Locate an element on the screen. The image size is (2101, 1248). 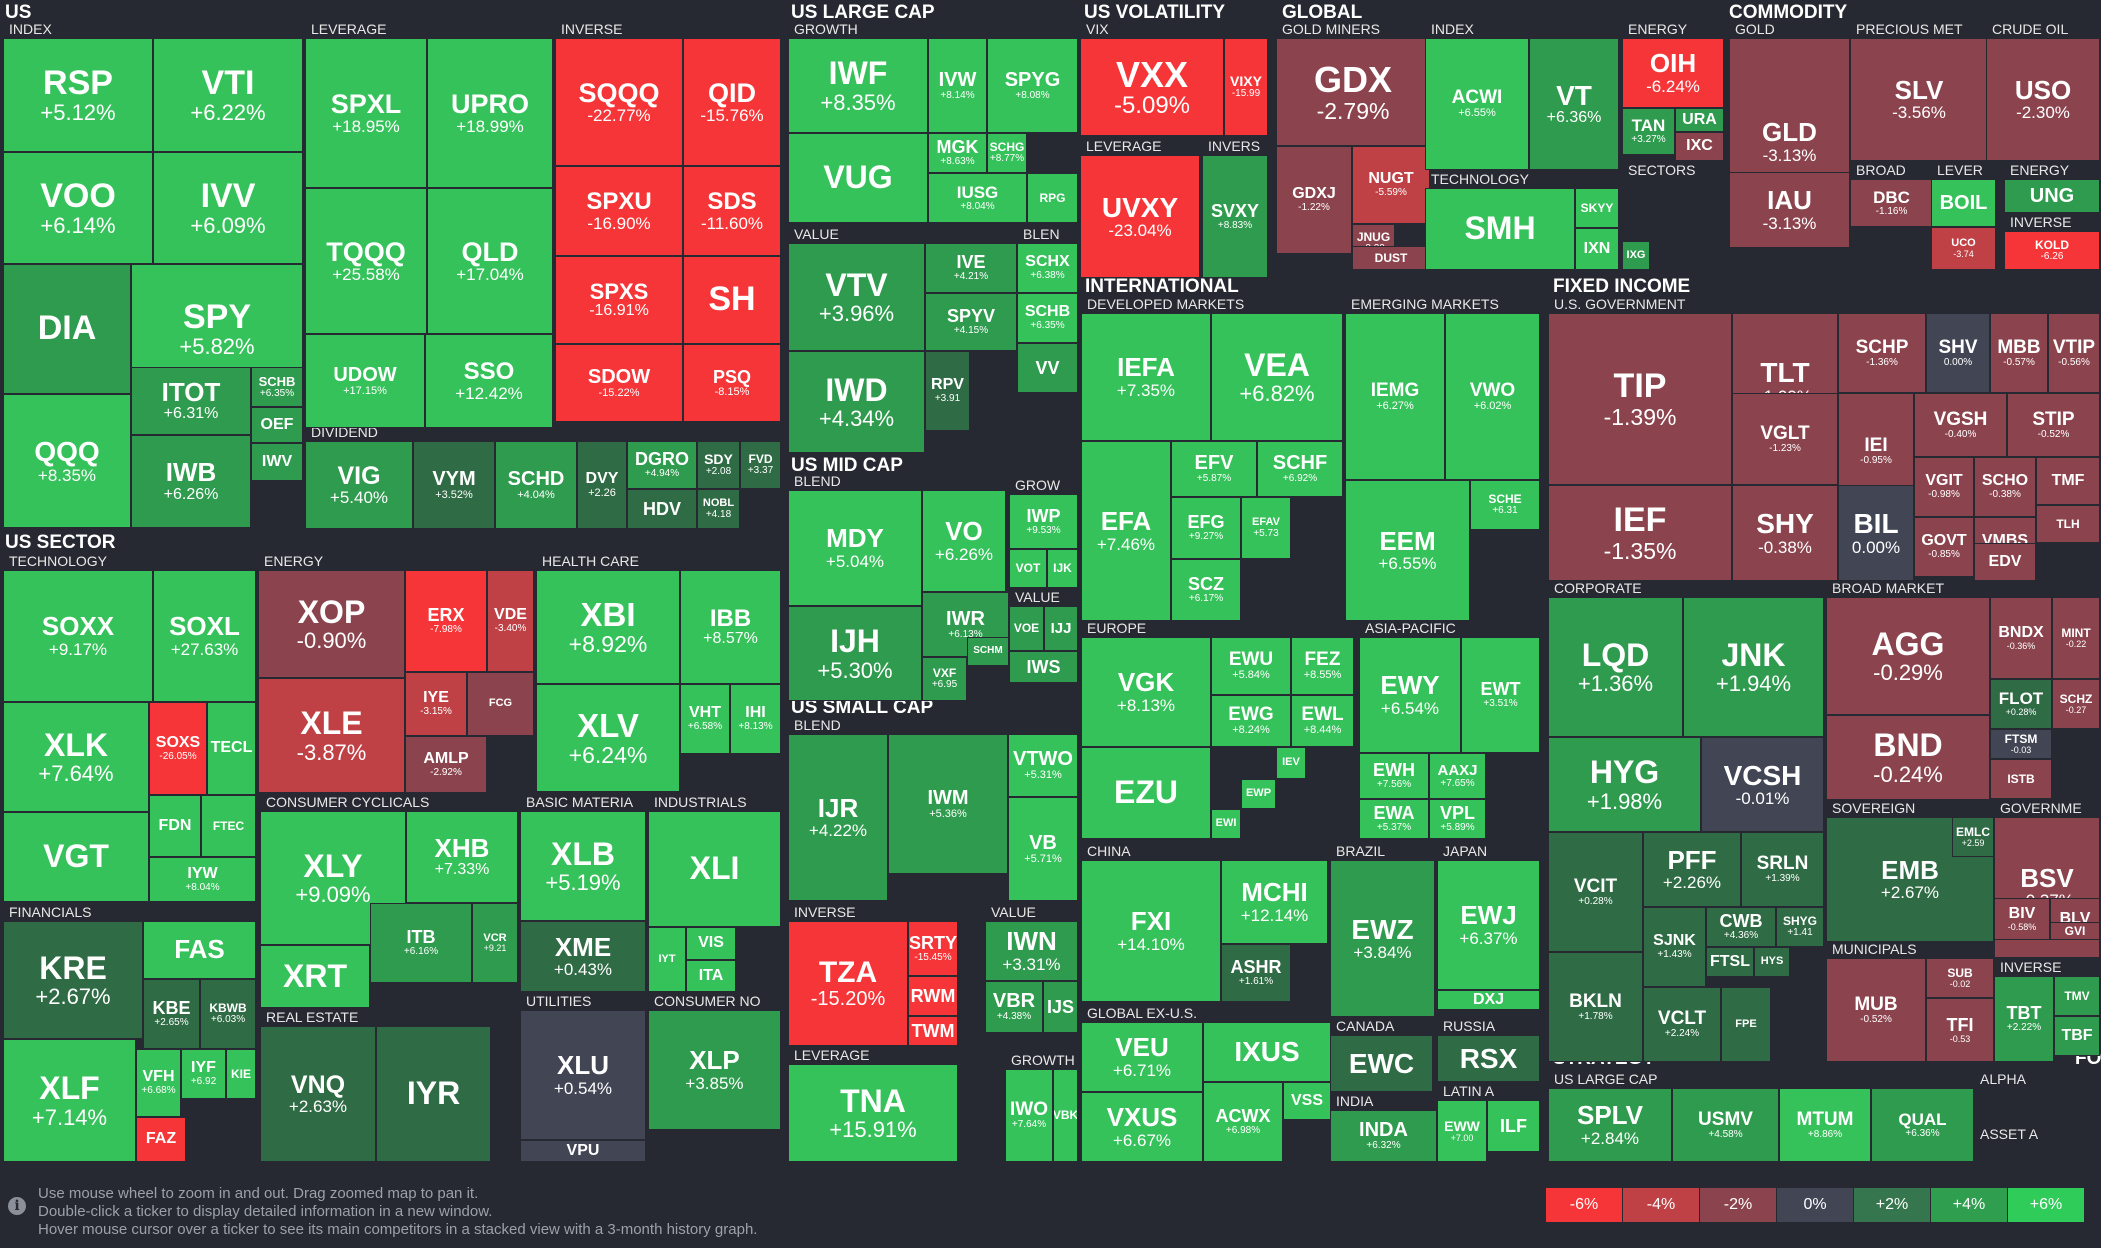
ticker-tile-tza: TZA -15.20% is located at coordinates (848, 983).